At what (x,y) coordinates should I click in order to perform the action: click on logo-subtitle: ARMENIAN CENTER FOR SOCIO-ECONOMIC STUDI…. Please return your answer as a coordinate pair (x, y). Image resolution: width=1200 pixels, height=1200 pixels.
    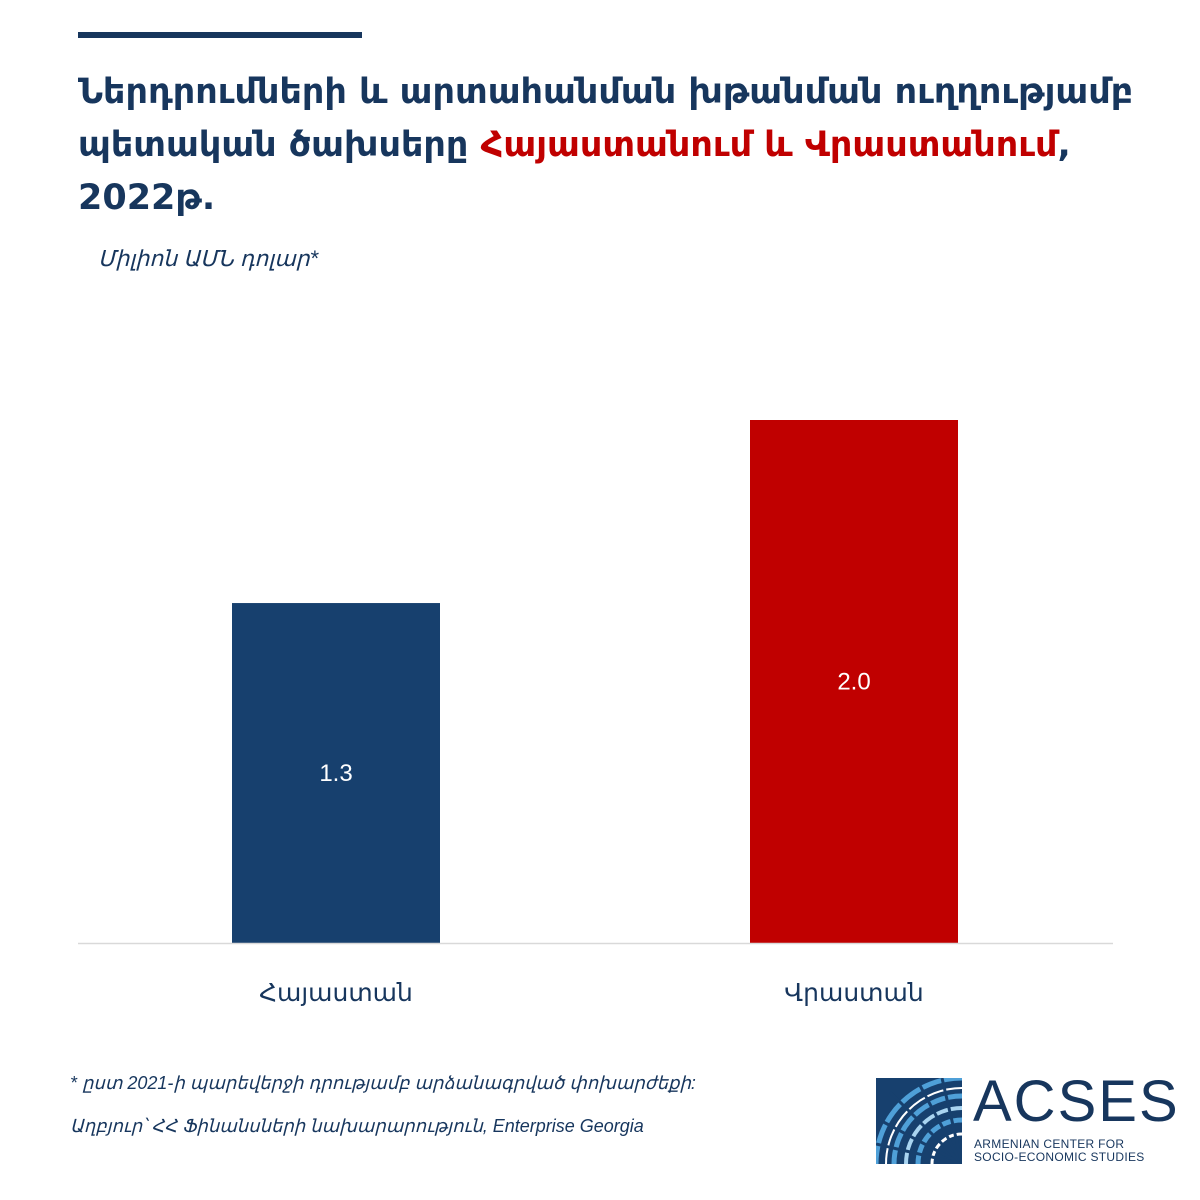
    Looking at the image, I should click on (1074, 1151).